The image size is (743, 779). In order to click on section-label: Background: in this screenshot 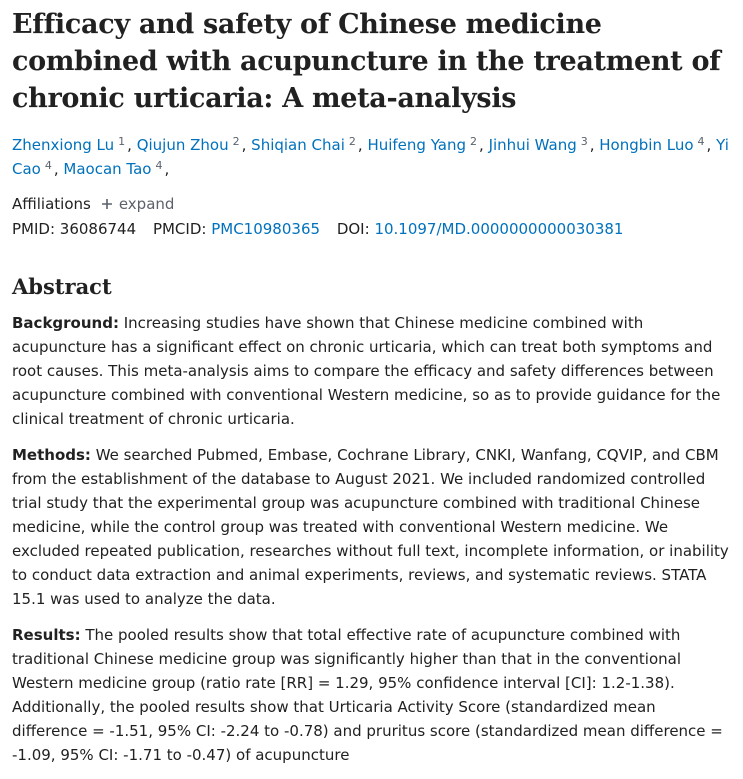, I will do `click(65, 323)`.